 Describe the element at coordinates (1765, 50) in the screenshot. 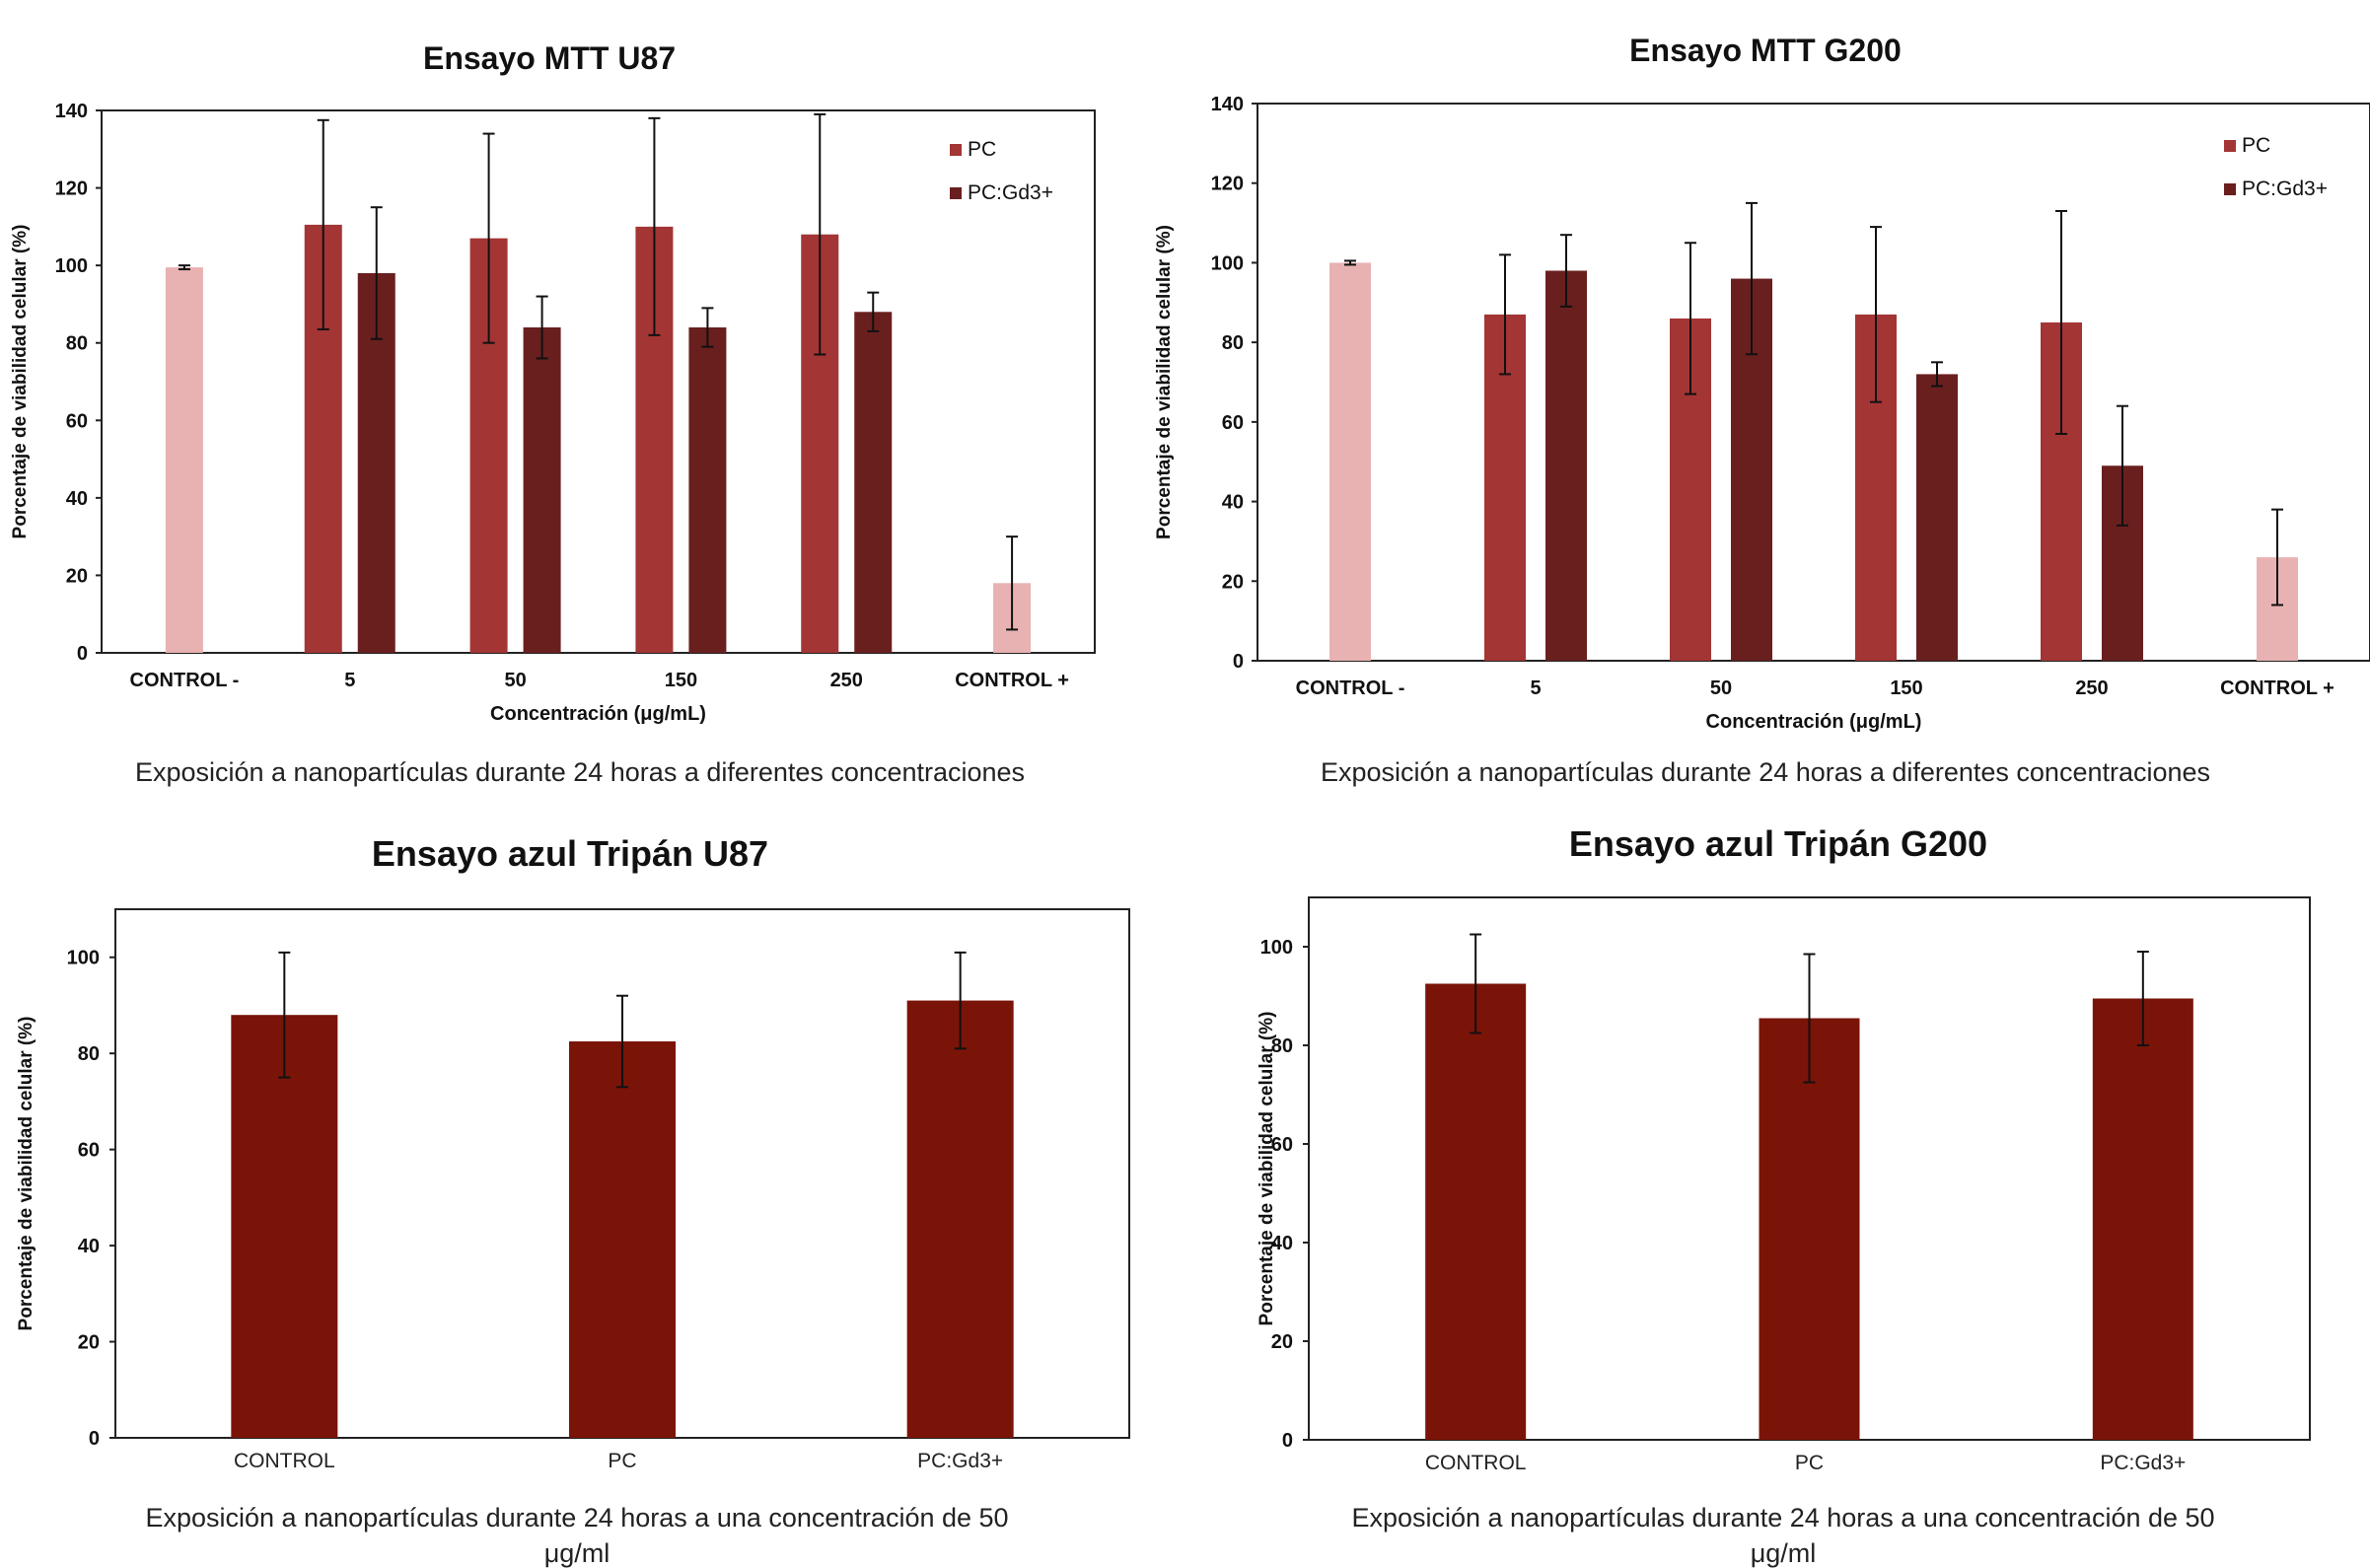

I see `chart-title: Ensayo MTT G200` at that location.